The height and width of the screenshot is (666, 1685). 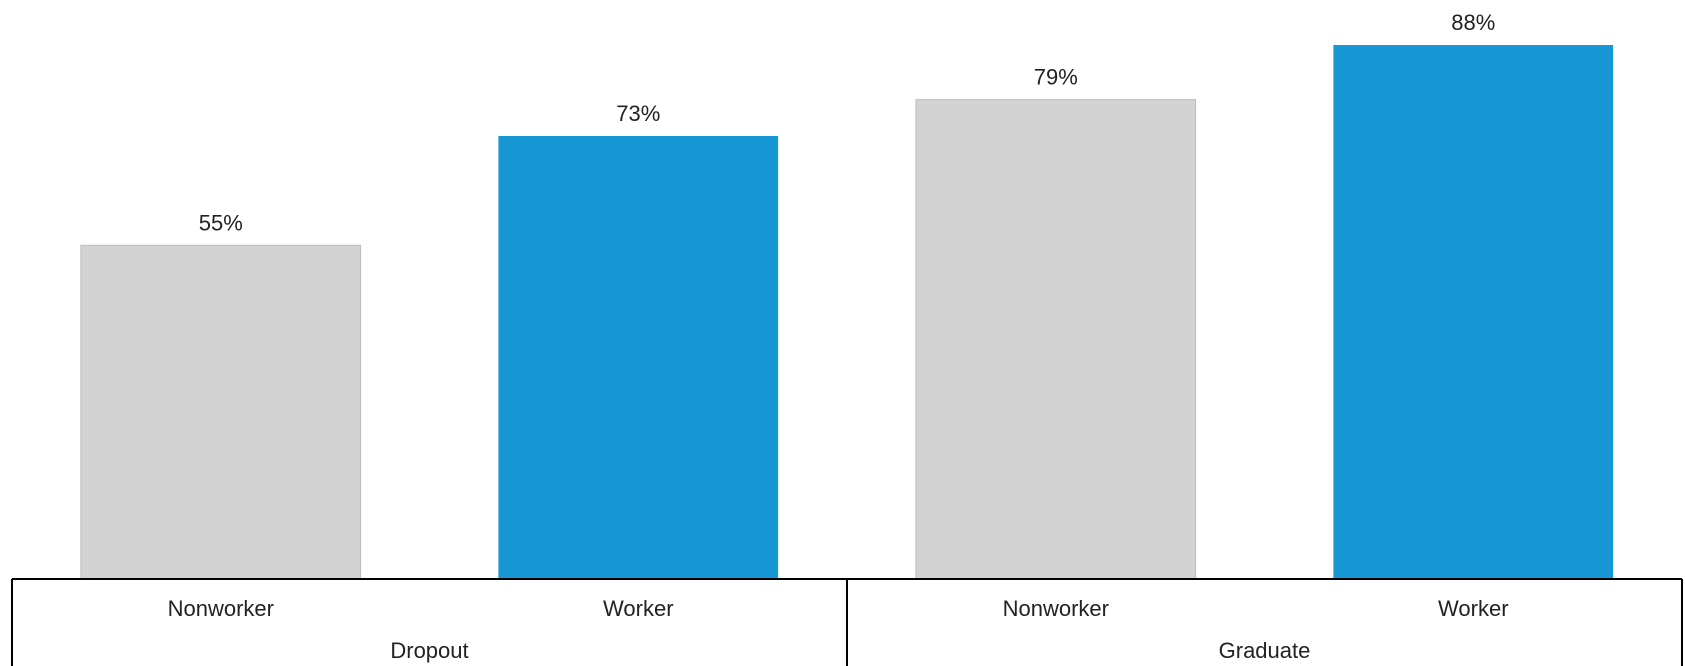 I want to click on group-label: Dropout, so click(x=429, y=650).